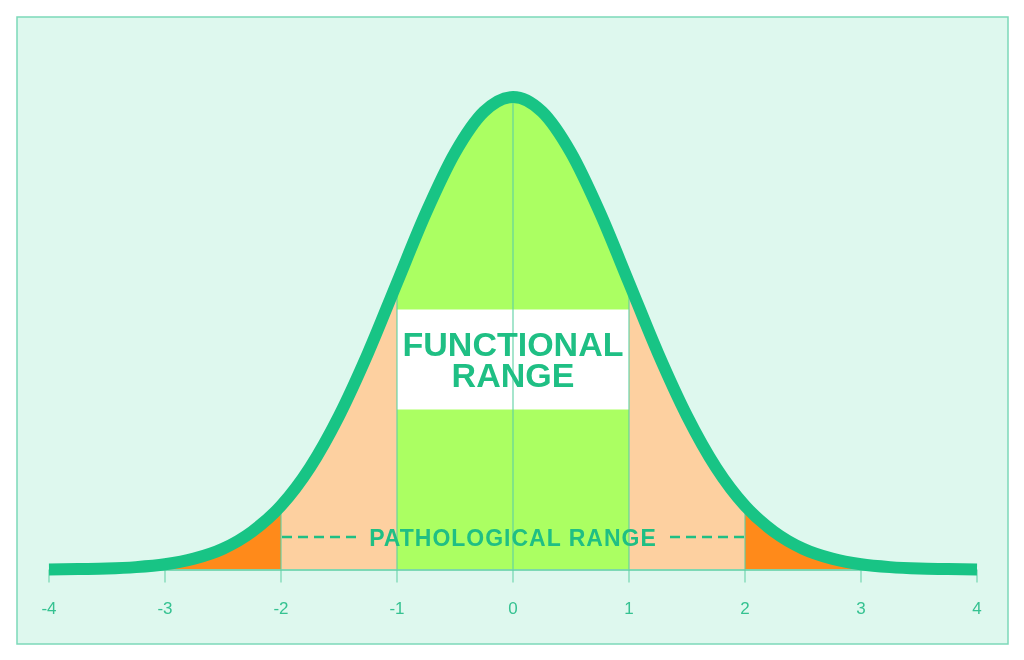  Describe the element at coordinates (513, 608) in the screenshot. I see `x-tick-label: 0` at that location.